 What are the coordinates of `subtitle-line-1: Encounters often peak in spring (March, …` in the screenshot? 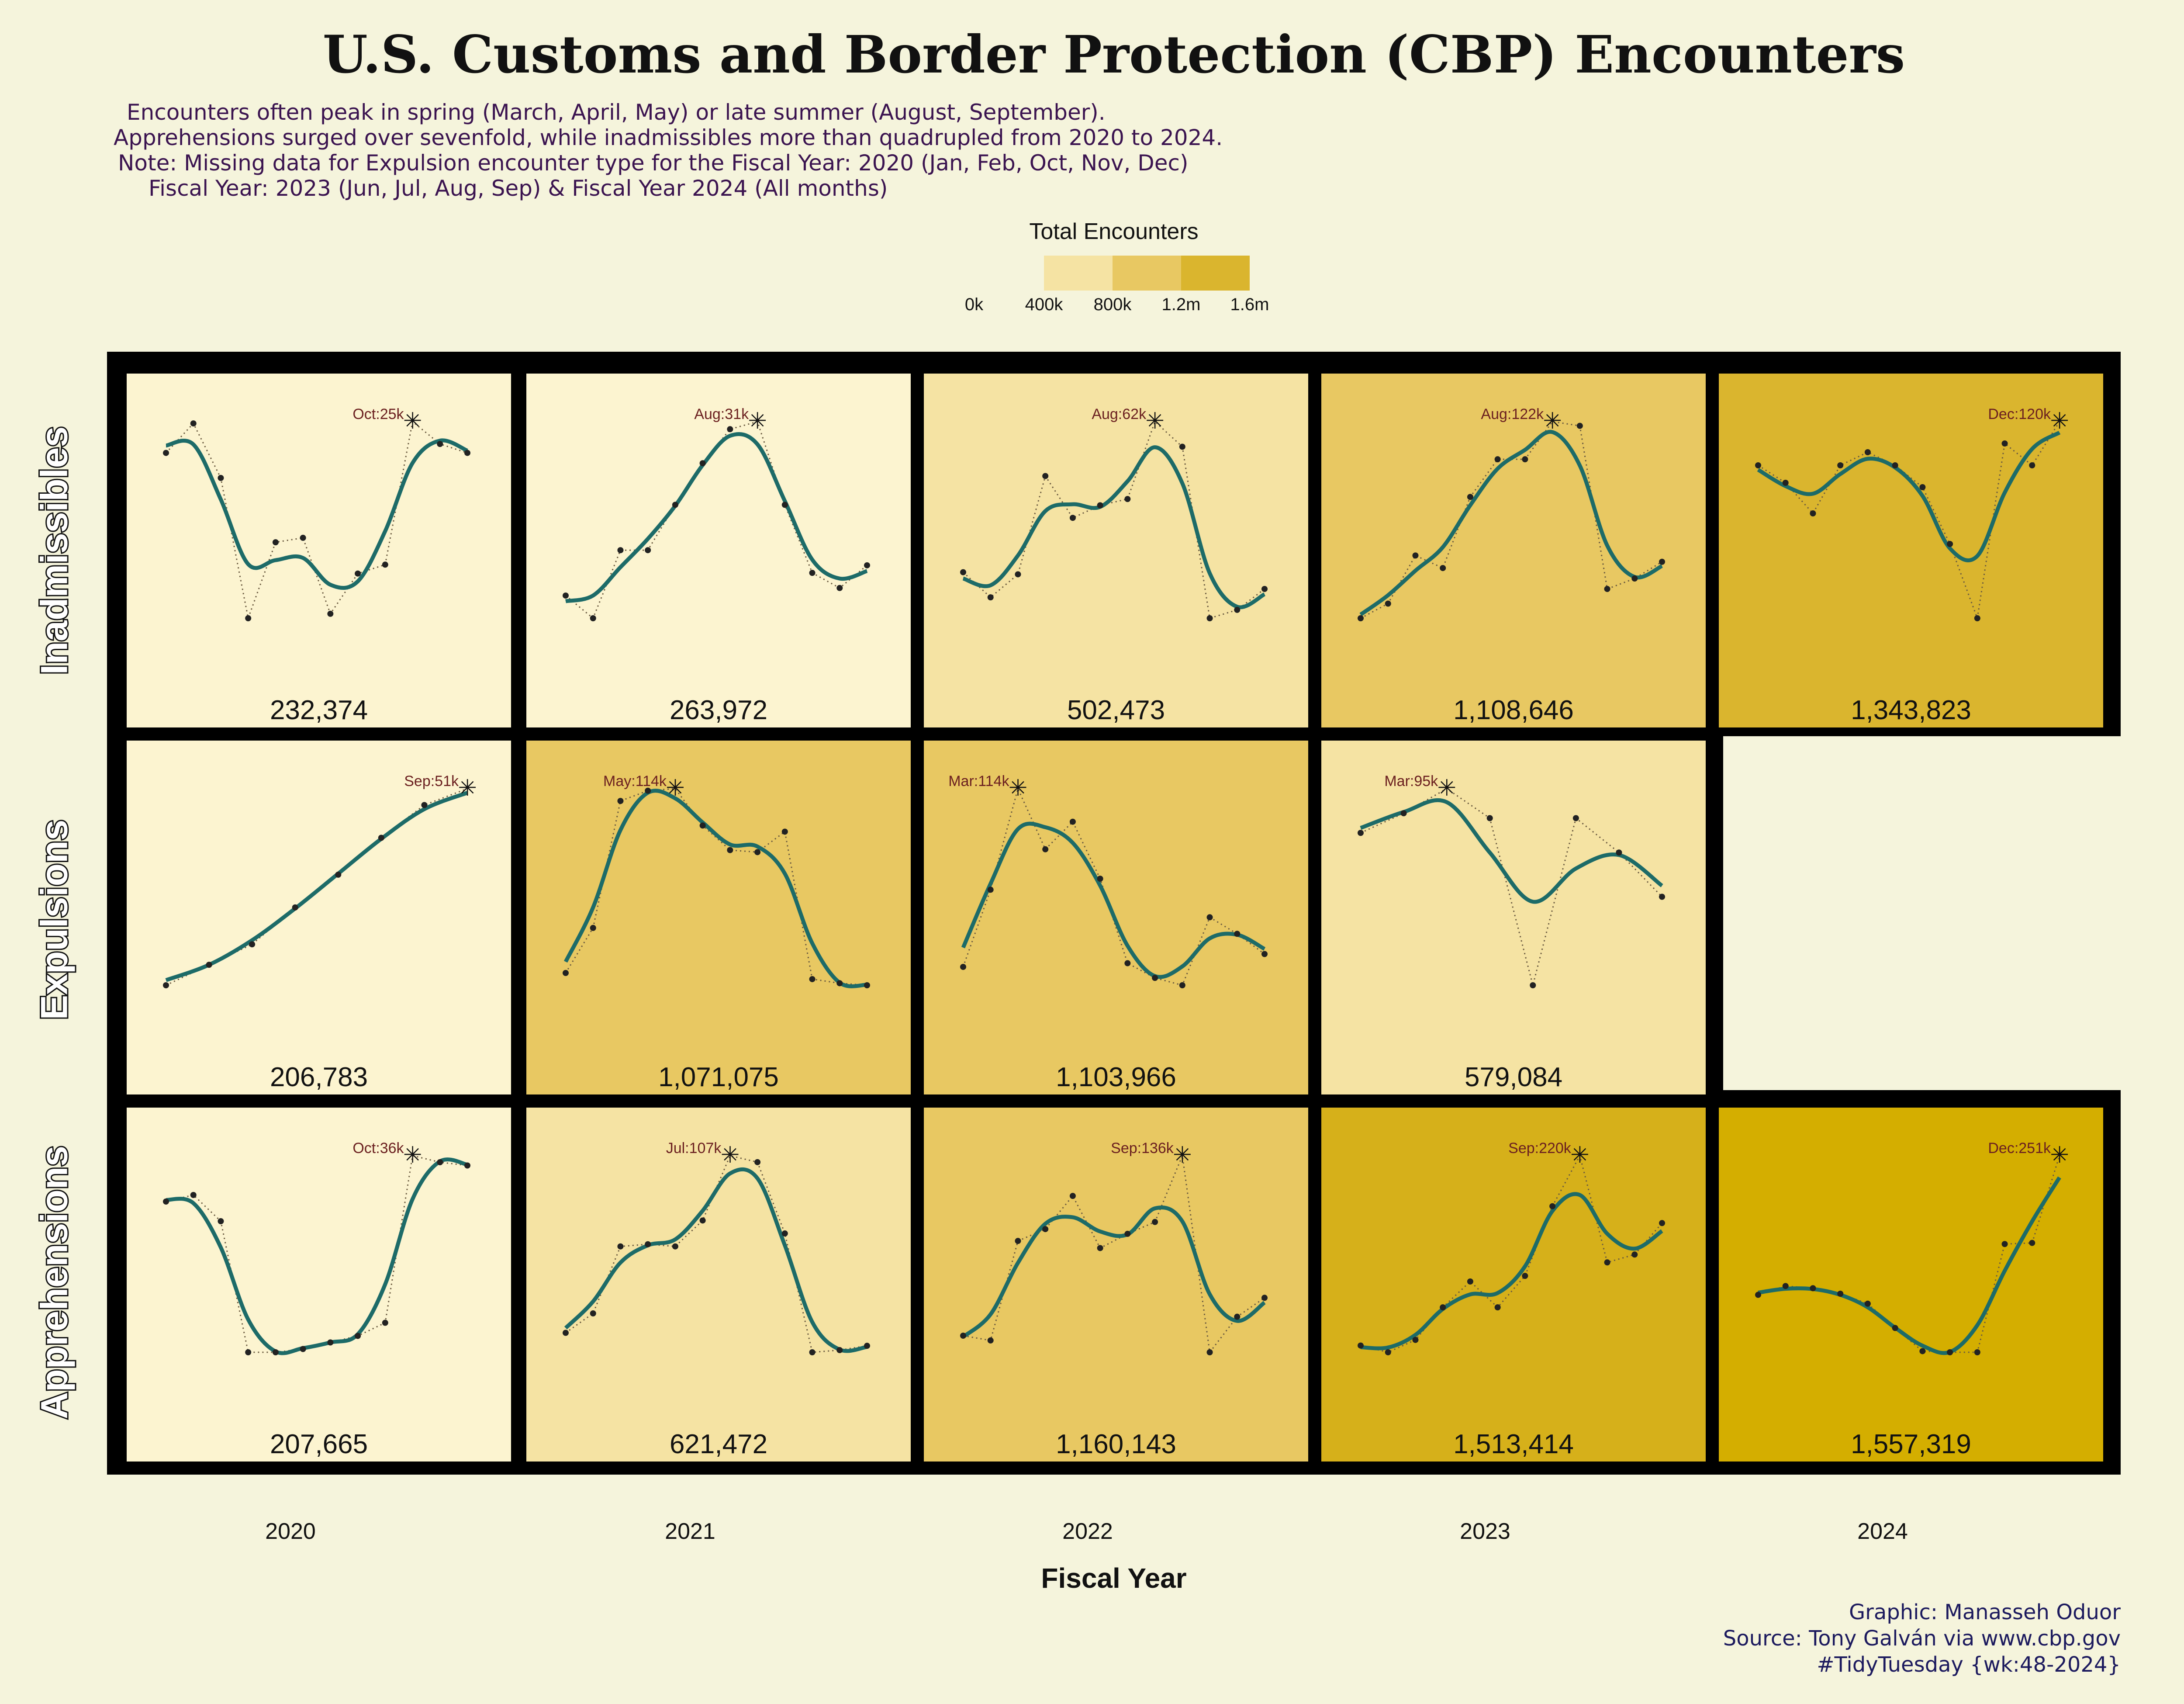 It's located at (616, 112).